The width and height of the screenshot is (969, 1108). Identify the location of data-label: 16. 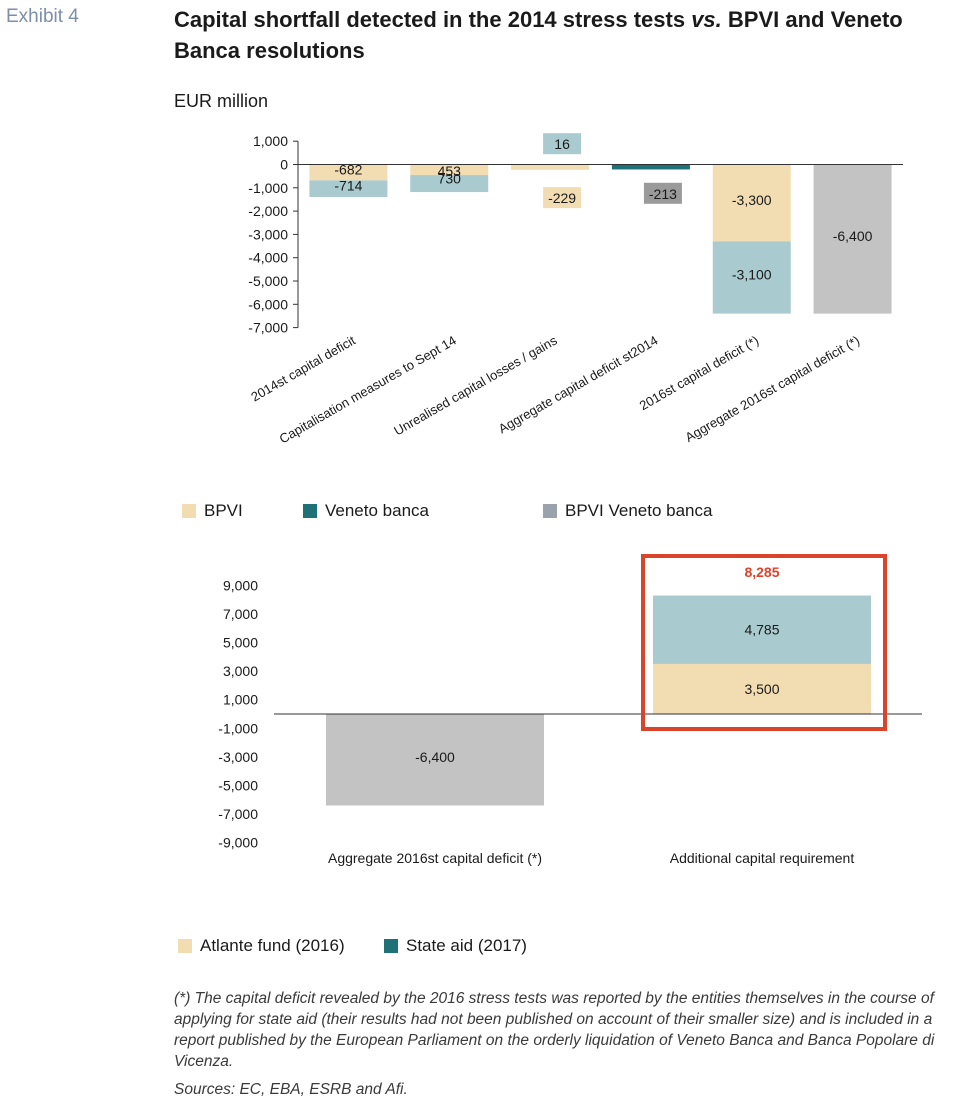
(562, 144).